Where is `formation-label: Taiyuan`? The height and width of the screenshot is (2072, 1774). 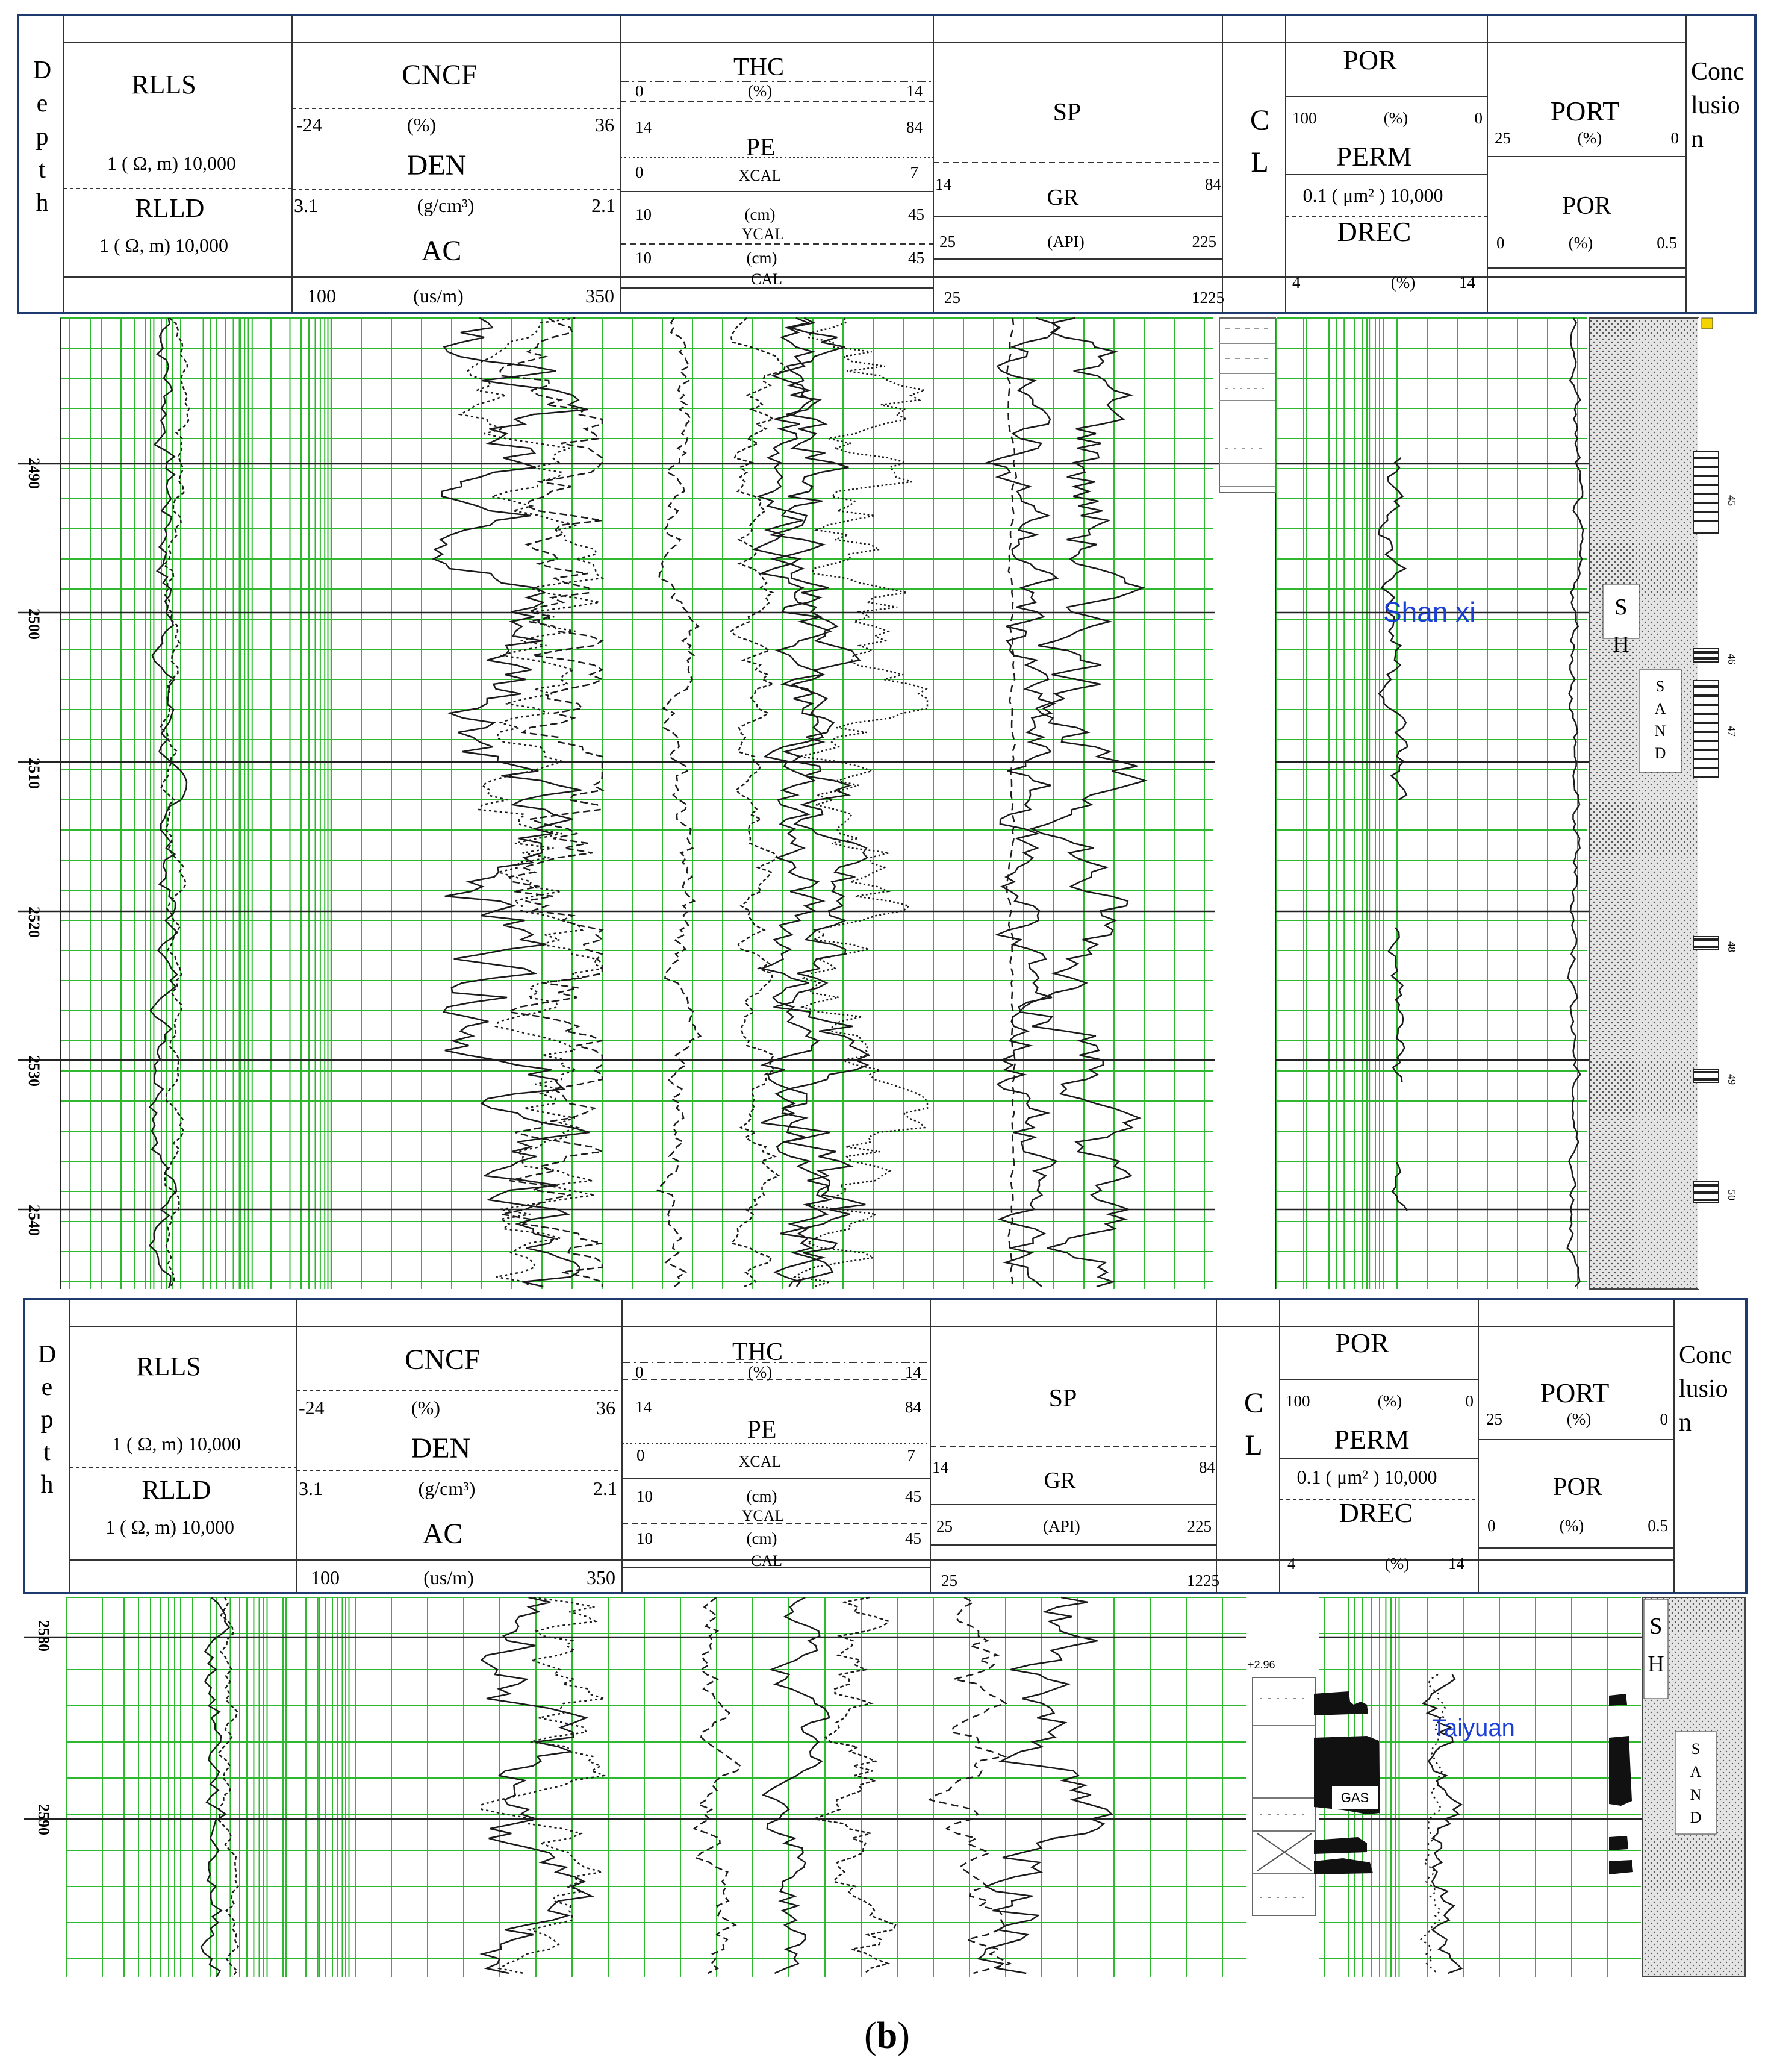 formation-label: Taiyuan is located at coordinates (1473, 1728).